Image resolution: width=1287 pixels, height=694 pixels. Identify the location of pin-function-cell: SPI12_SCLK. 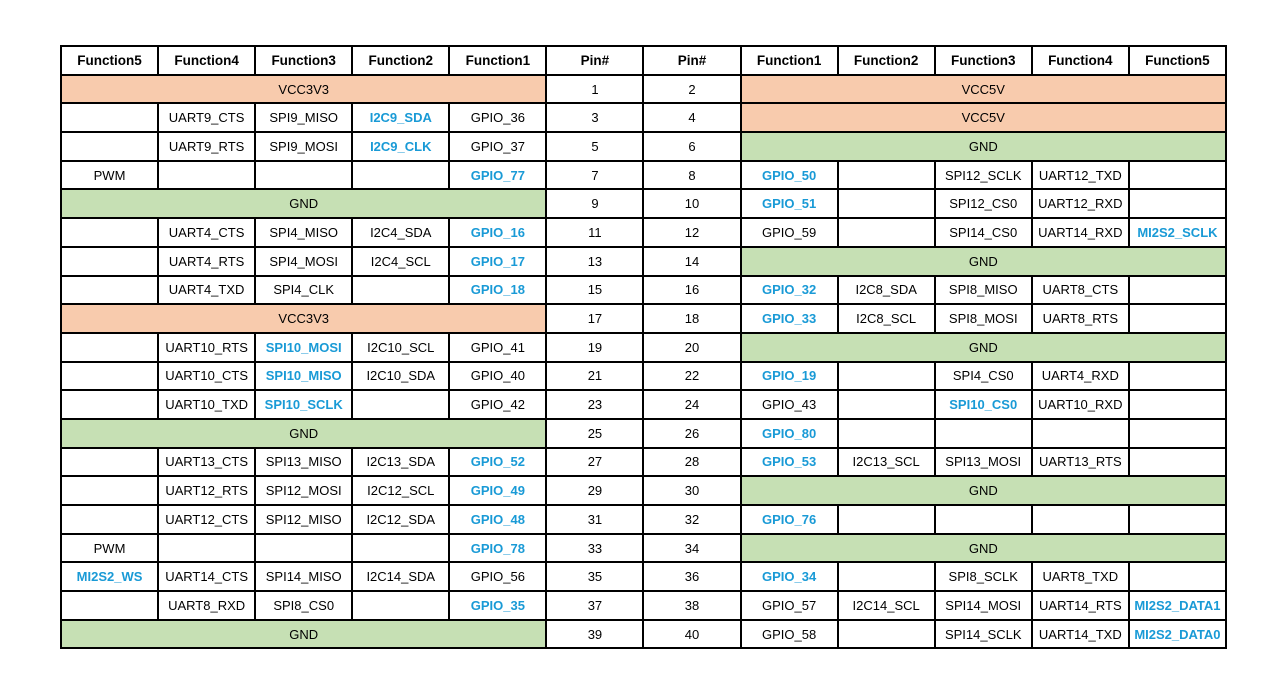
(983, 175).